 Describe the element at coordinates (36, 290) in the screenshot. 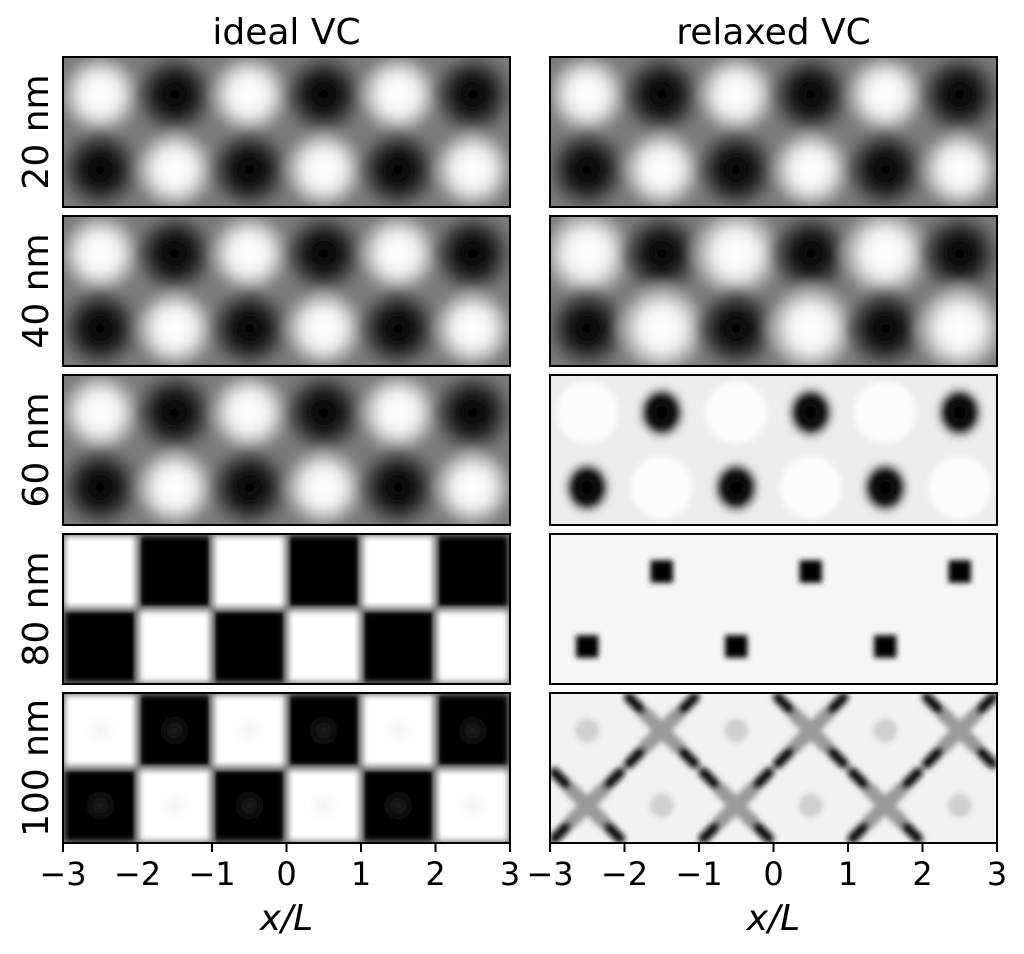

I see `row-label: 40 nm` at that location.